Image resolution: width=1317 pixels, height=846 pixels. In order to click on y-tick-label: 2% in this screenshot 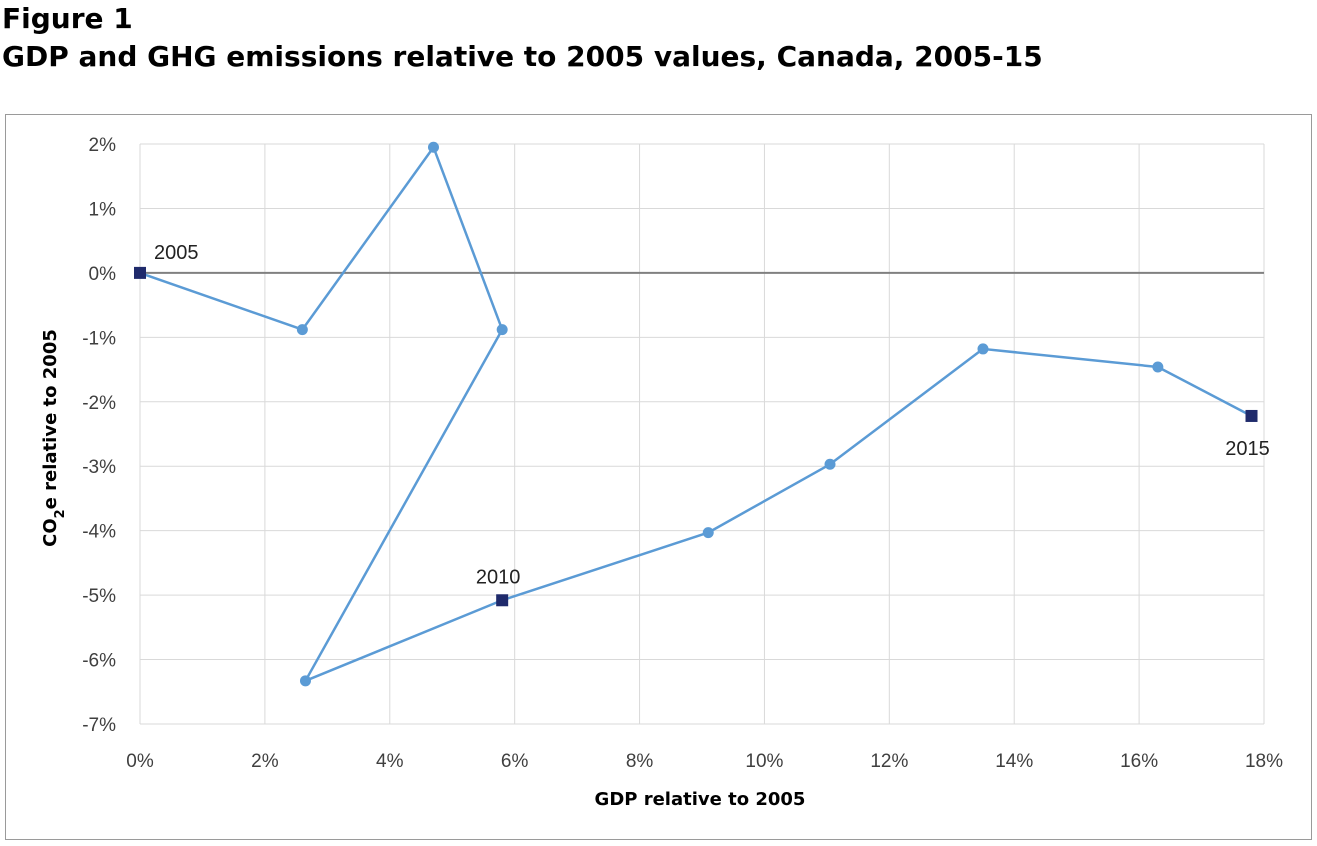, I will do `click(103, 145)`.